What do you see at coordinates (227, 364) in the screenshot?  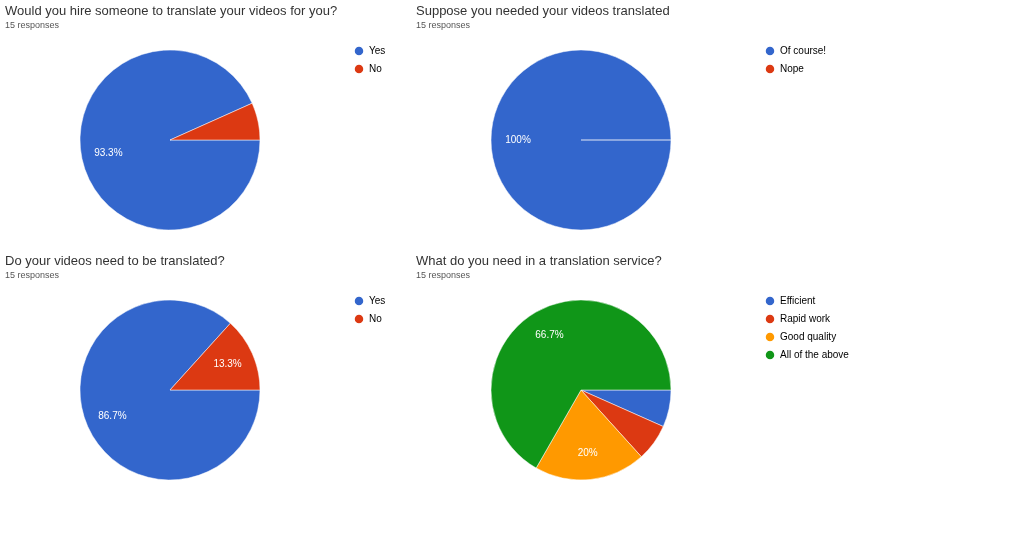 I see `data-label: 13.3%` at bounding box center [227, 364].